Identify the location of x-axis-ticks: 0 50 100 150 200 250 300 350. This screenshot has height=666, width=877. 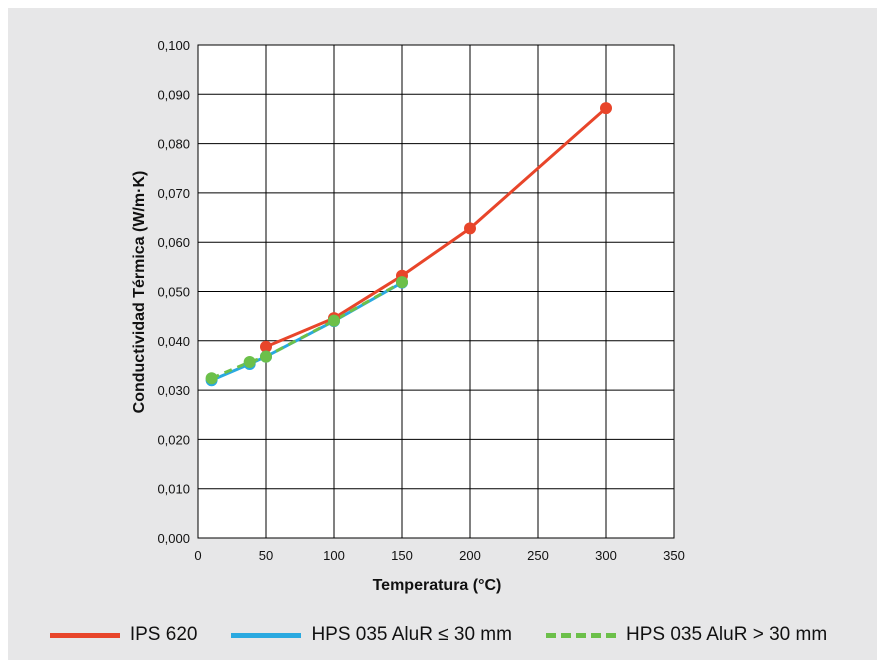
(439, 555).